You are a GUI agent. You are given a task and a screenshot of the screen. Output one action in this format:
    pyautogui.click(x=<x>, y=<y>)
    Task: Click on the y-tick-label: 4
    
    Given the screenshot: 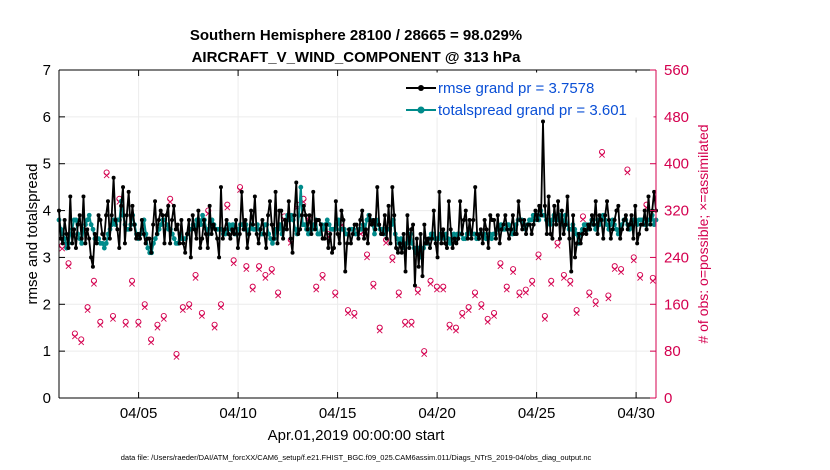 What is the action you would take?
    pyautogui.click(x=47, y=211)
    